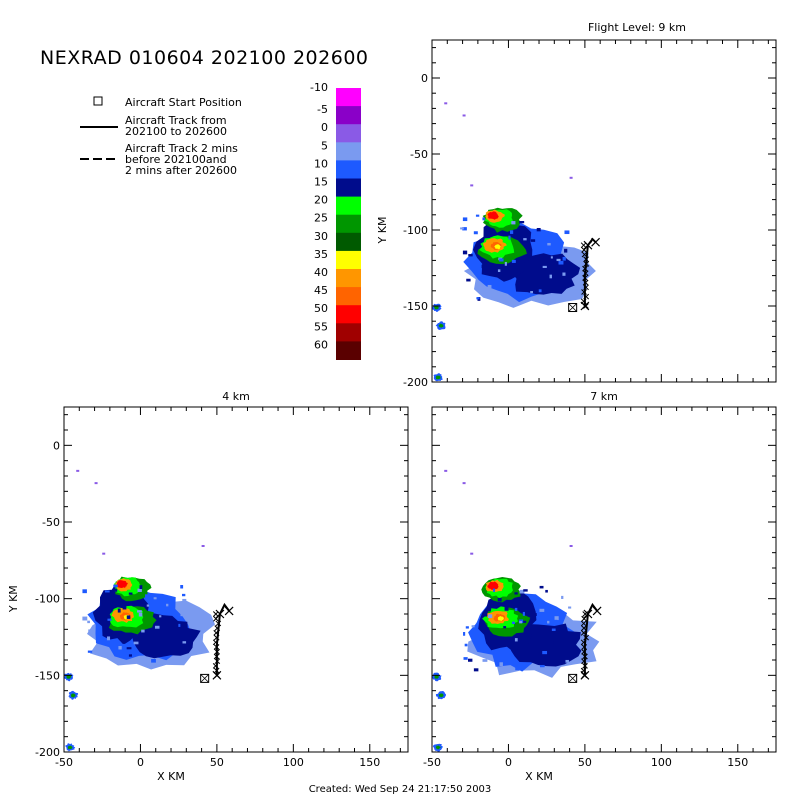 This screenshot has width=800, height=800. What do you see at coordinates (47, 752) in the screenshot?
I see `y-tick-label: -200` at bounding box center [47, 752].